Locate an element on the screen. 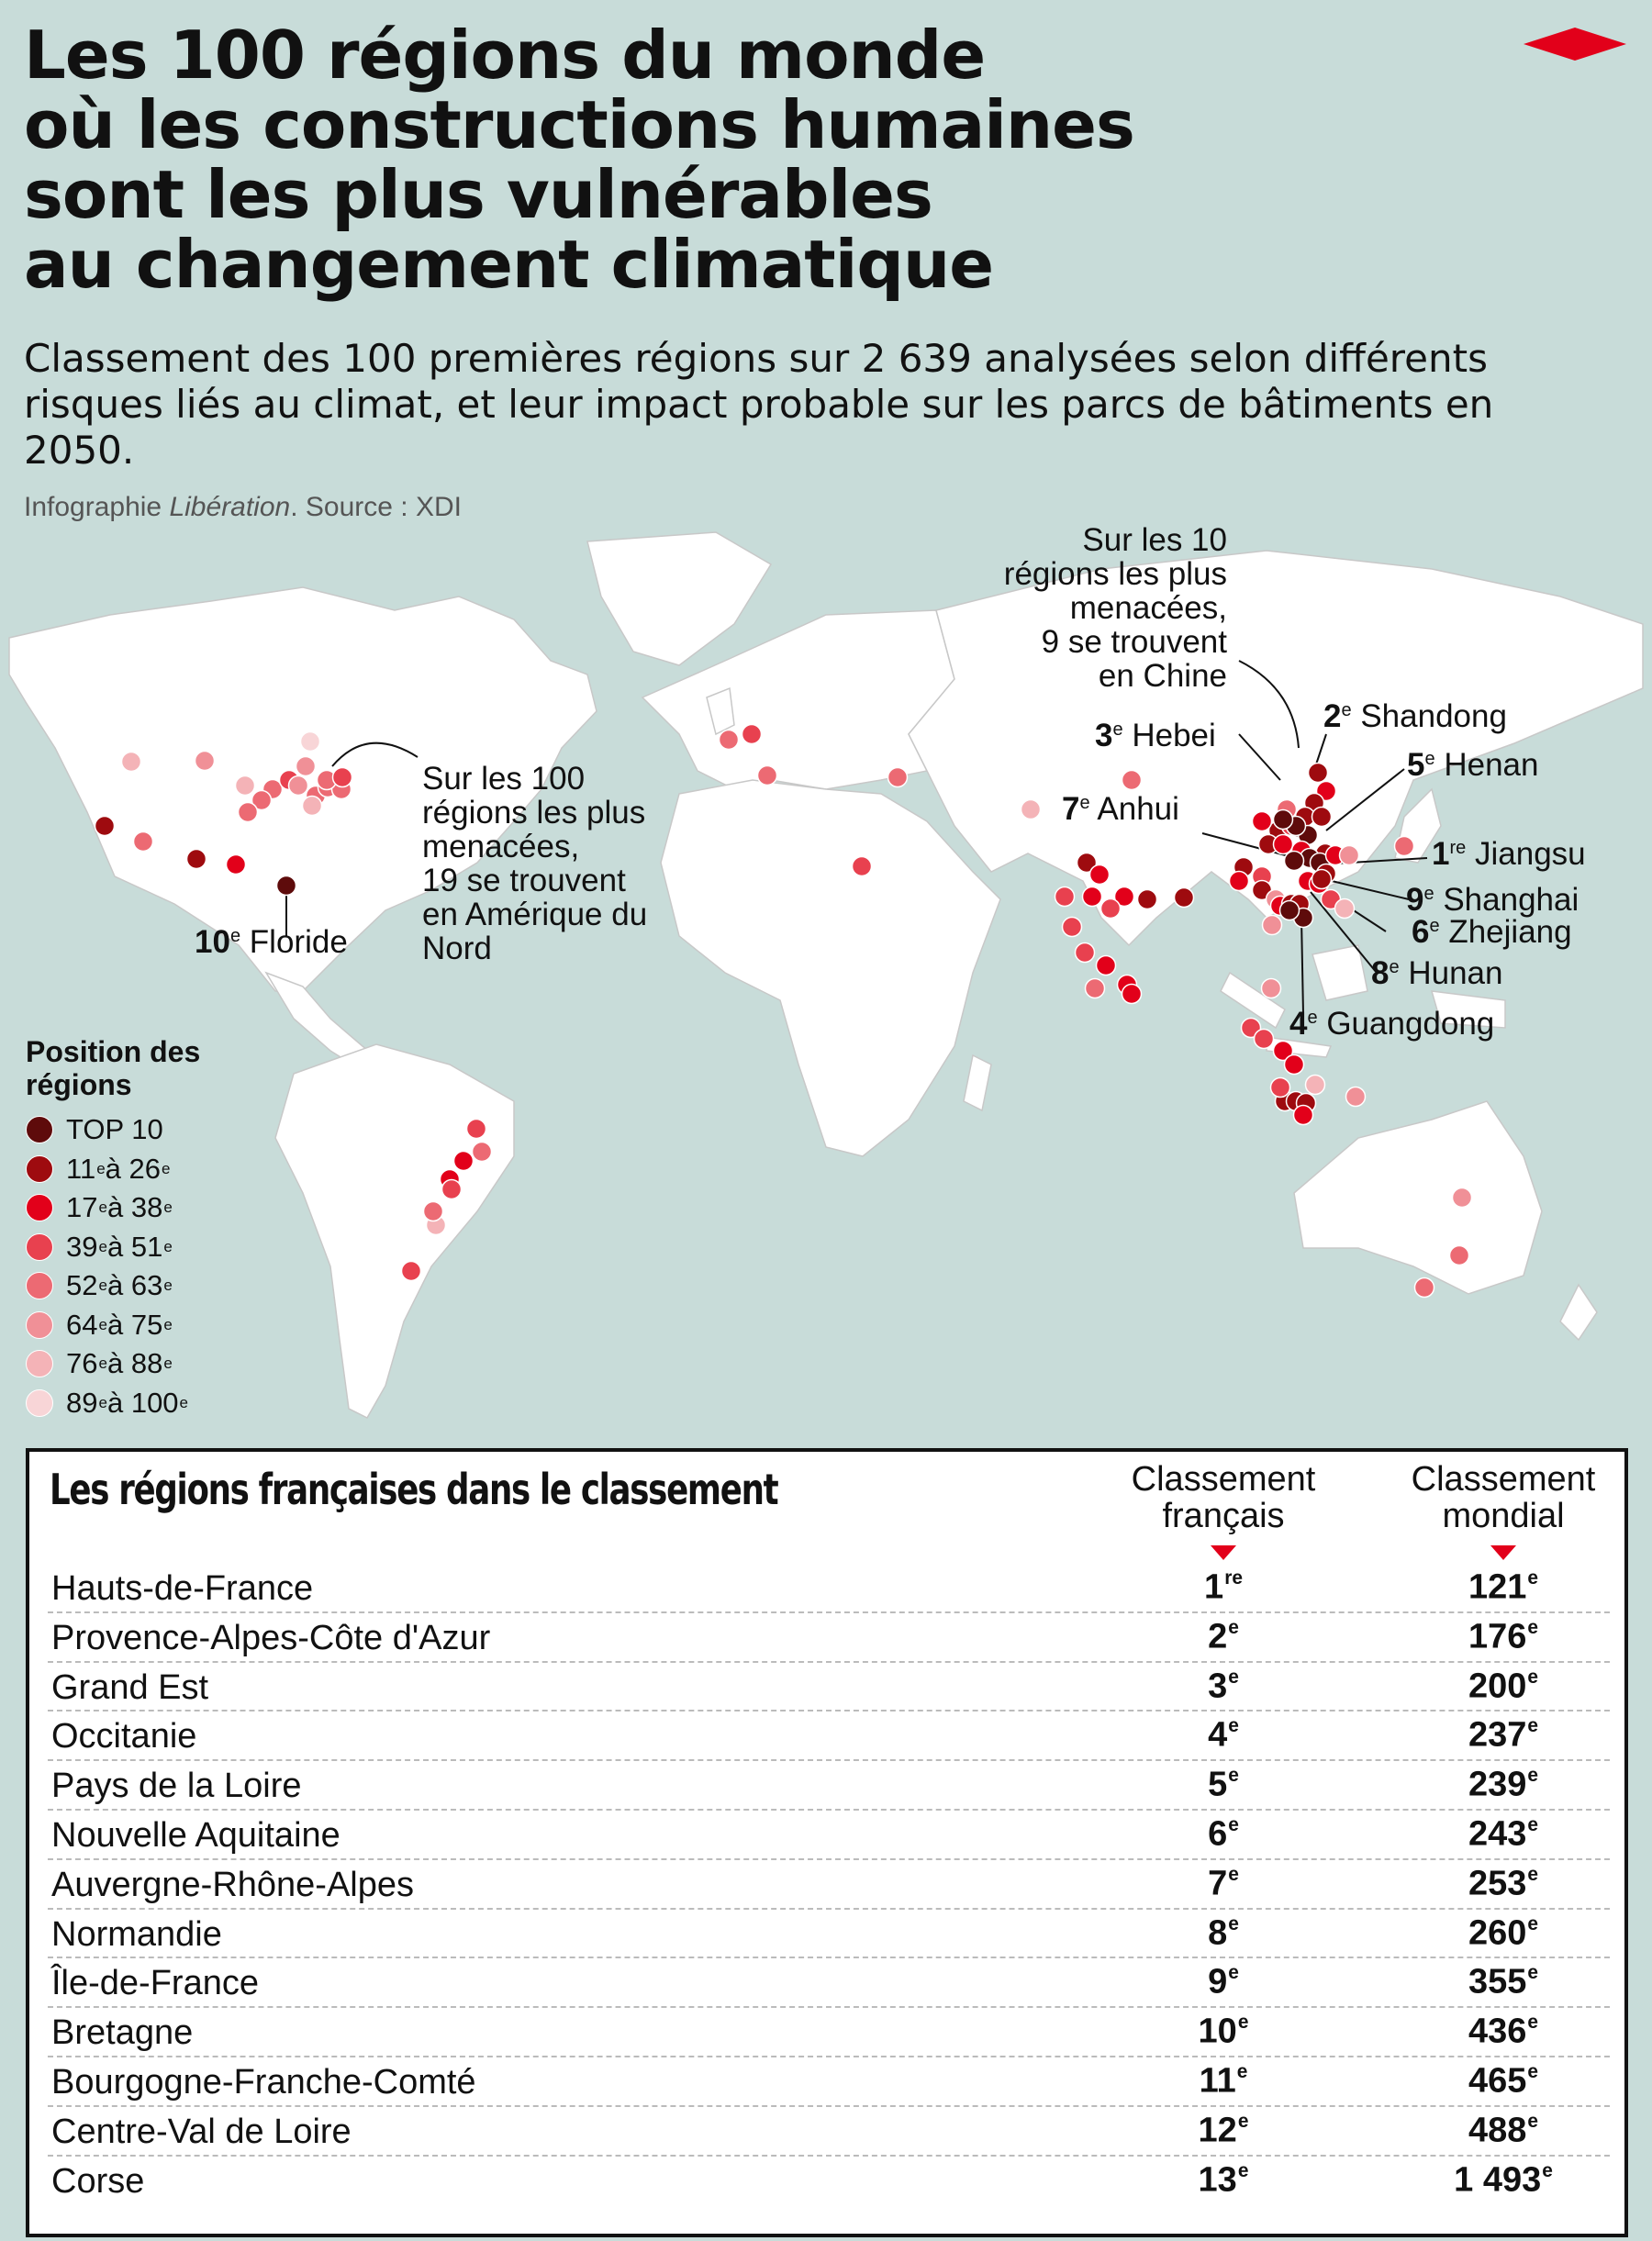 This screenshot has height=2241, width=1652. world-rank: 253e is located at coordinates (1503, 1883).